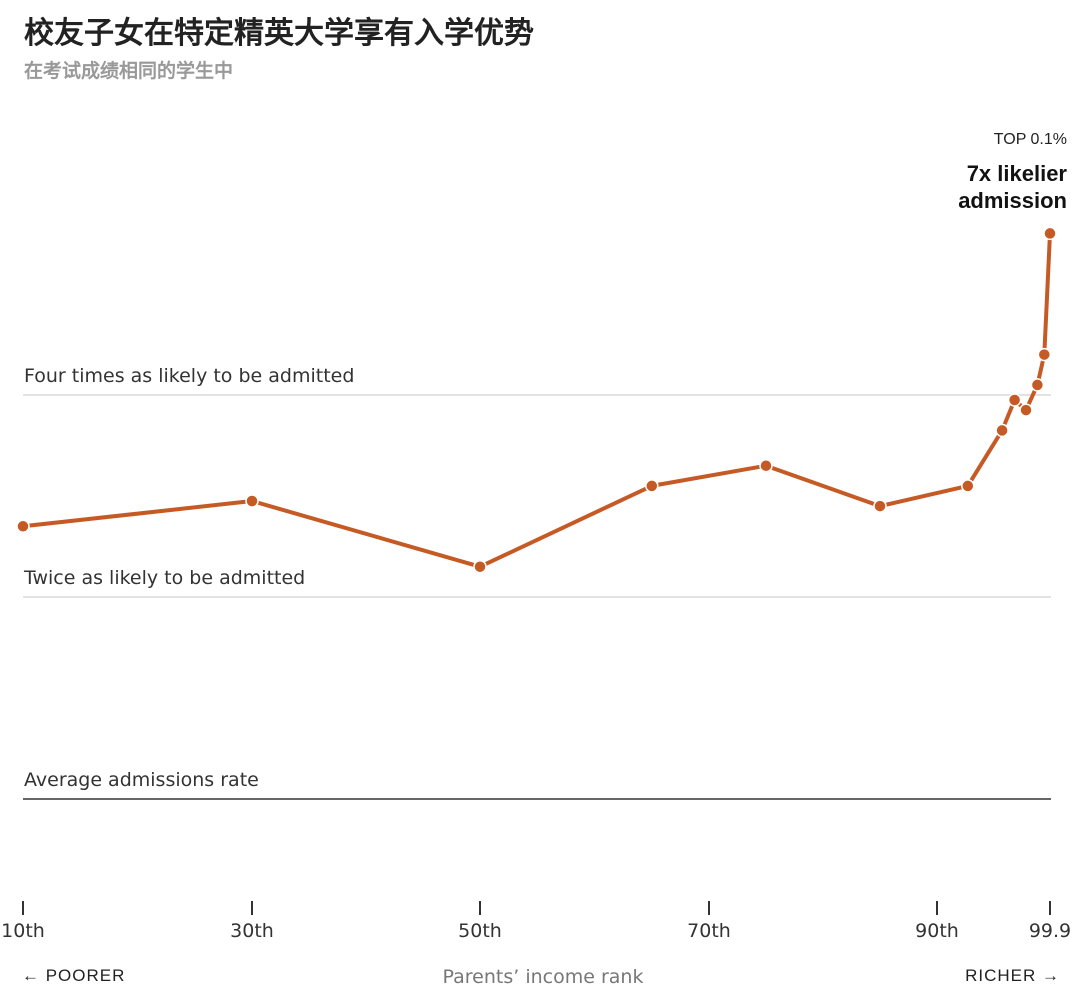  Describe the element at coordinates (536, 908) in the screenshot. I see `x-axis-ticks` at that location.